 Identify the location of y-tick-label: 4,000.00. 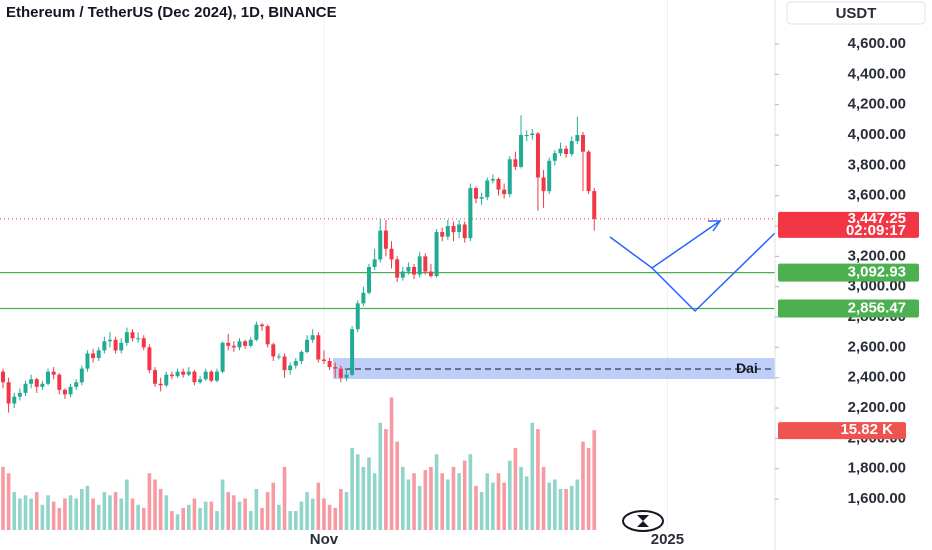
(877, 134).